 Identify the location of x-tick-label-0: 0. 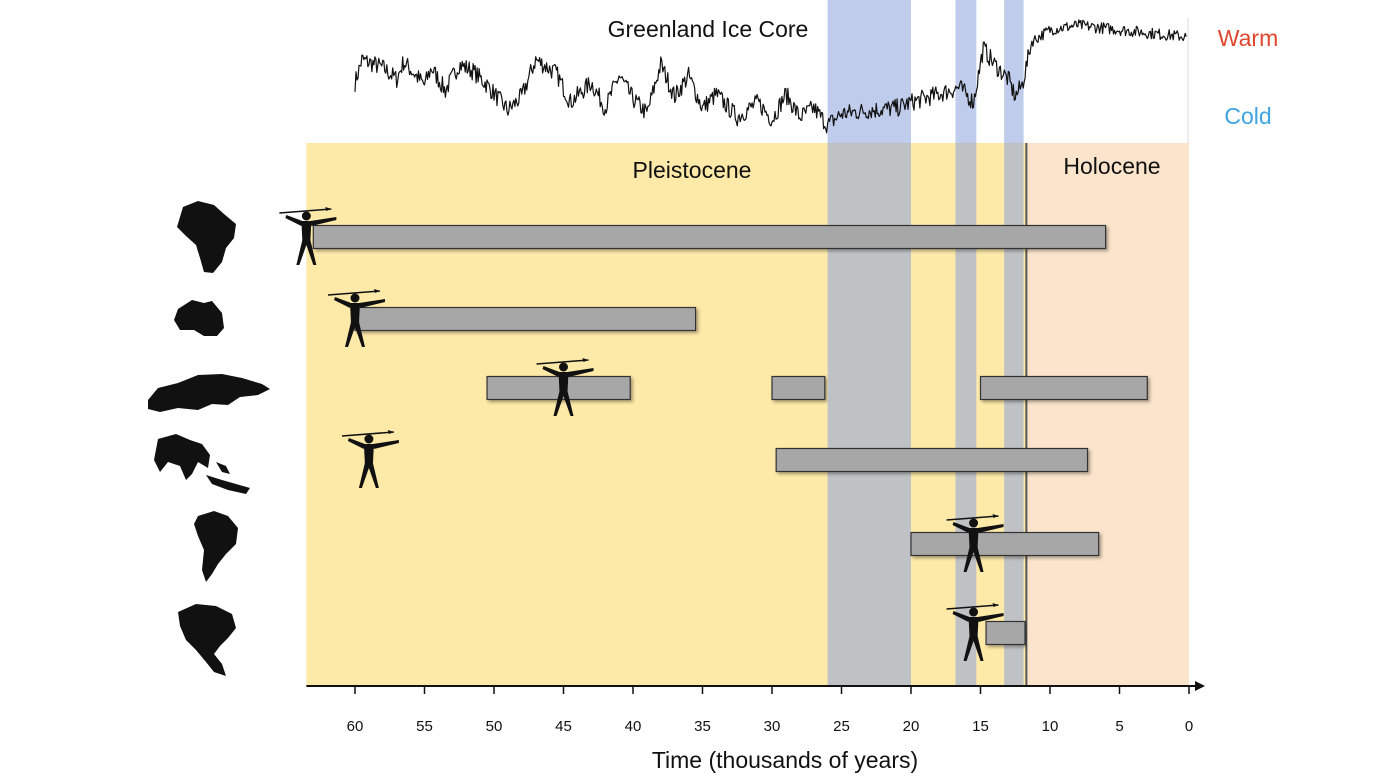
(1189, 726).